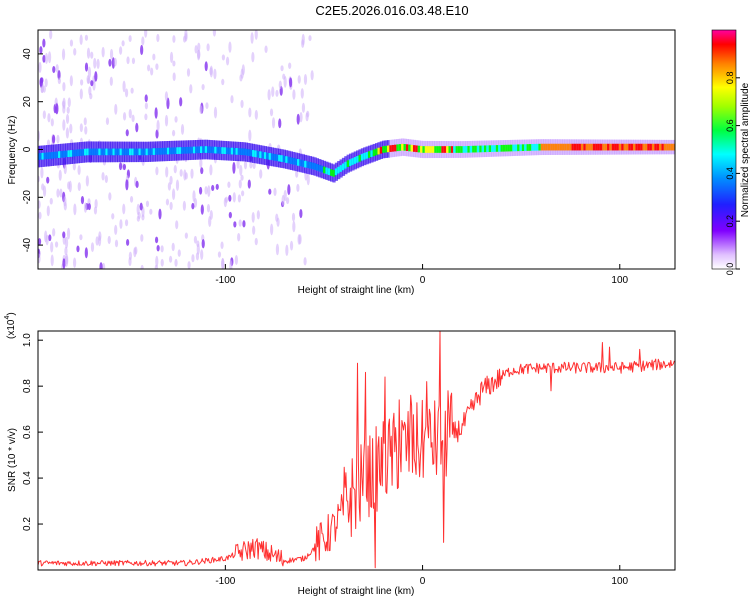  What do you see at coordinates (11, 329) in the screenshot?
I see `snr-multiplier-base: (x10` at bounding box center [11, 329].